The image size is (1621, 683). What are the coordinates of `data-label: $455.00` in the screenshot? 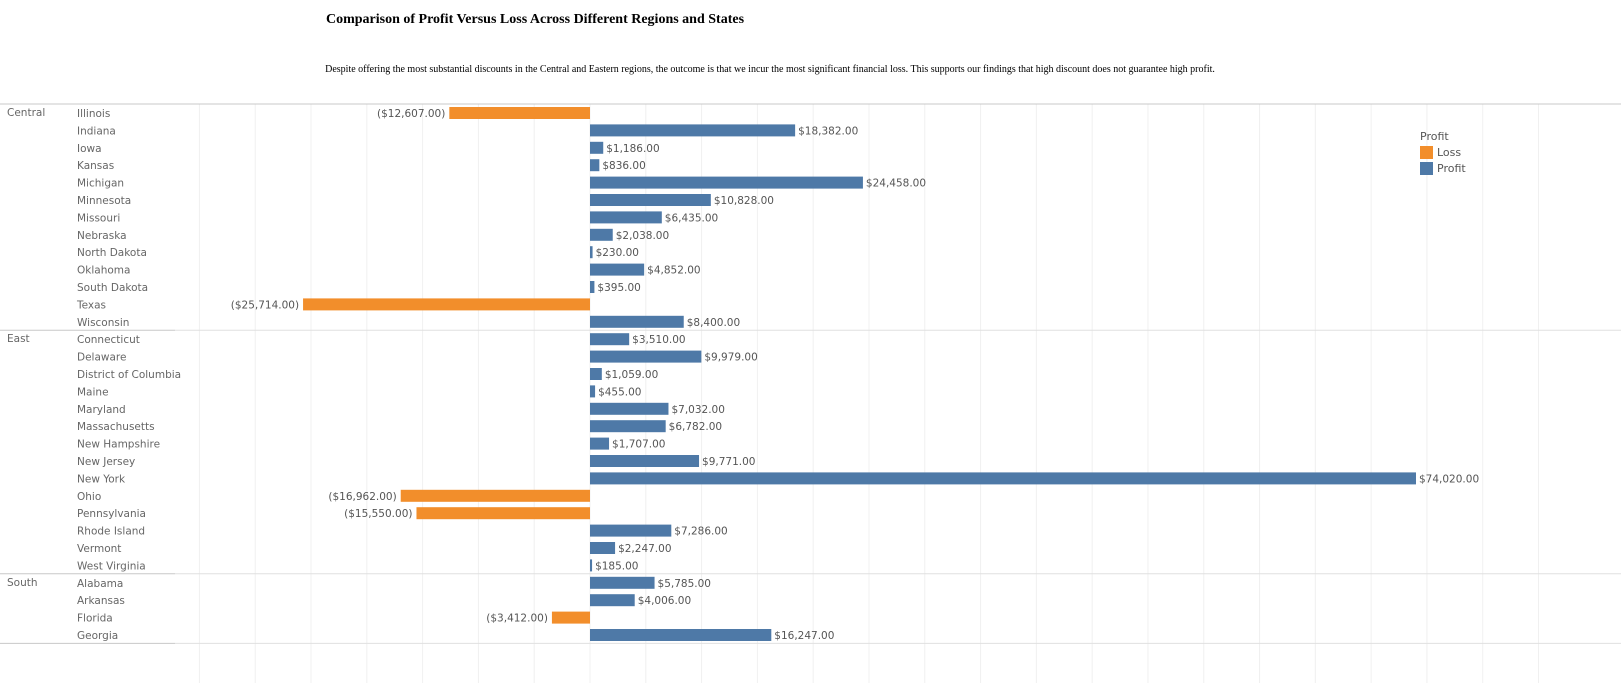 It's located at (619, 392).